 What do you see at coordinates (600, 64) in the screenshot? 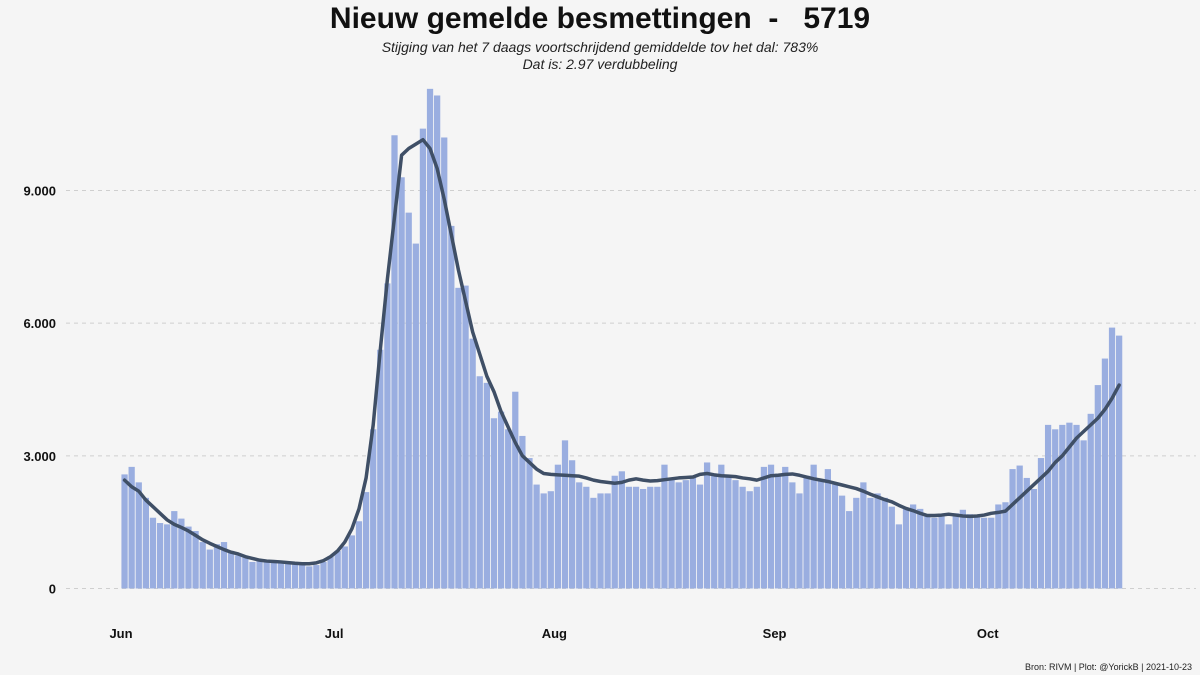
I see `chart-subtitle-doubling: Dat is: 2.97 verdubbeling` at bounding box center [600, 64].